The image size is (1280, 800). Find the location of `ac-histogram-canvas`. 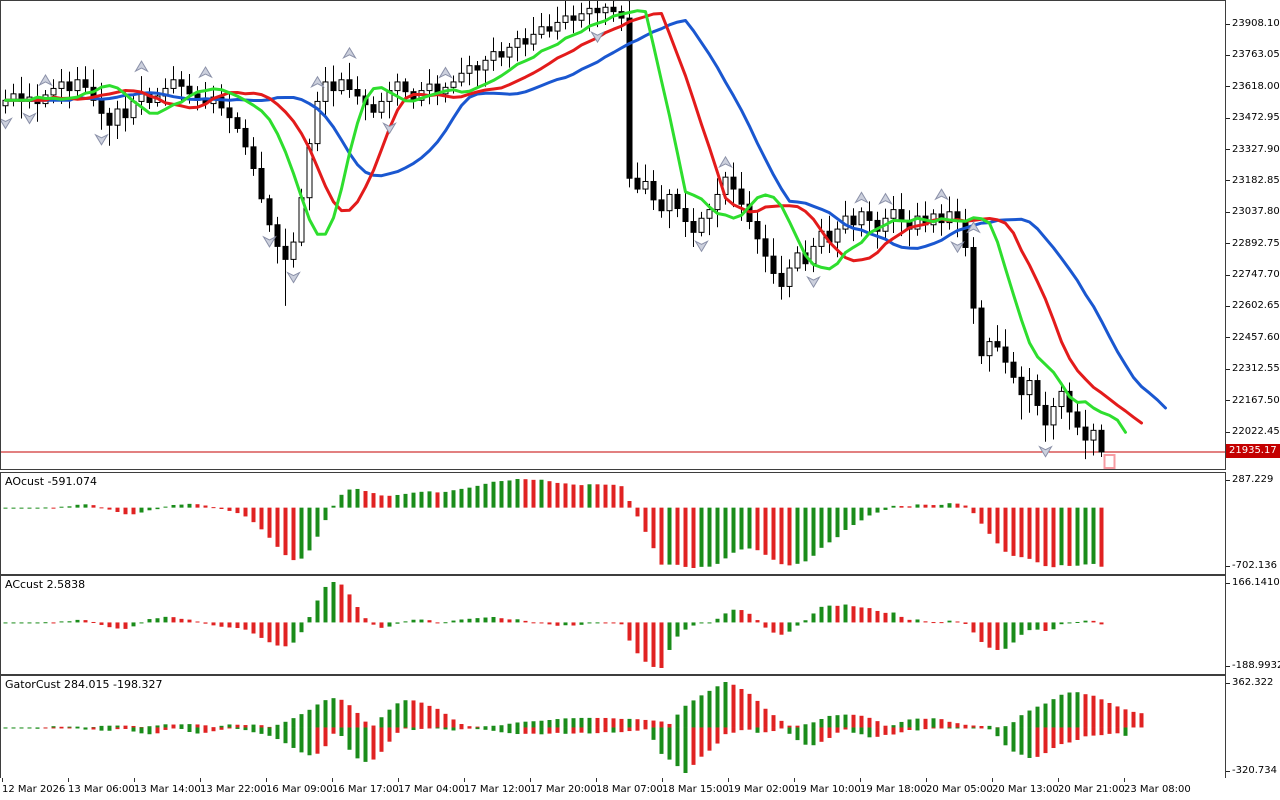

ac-histogram-canvas is located at coordinates (613, 625).